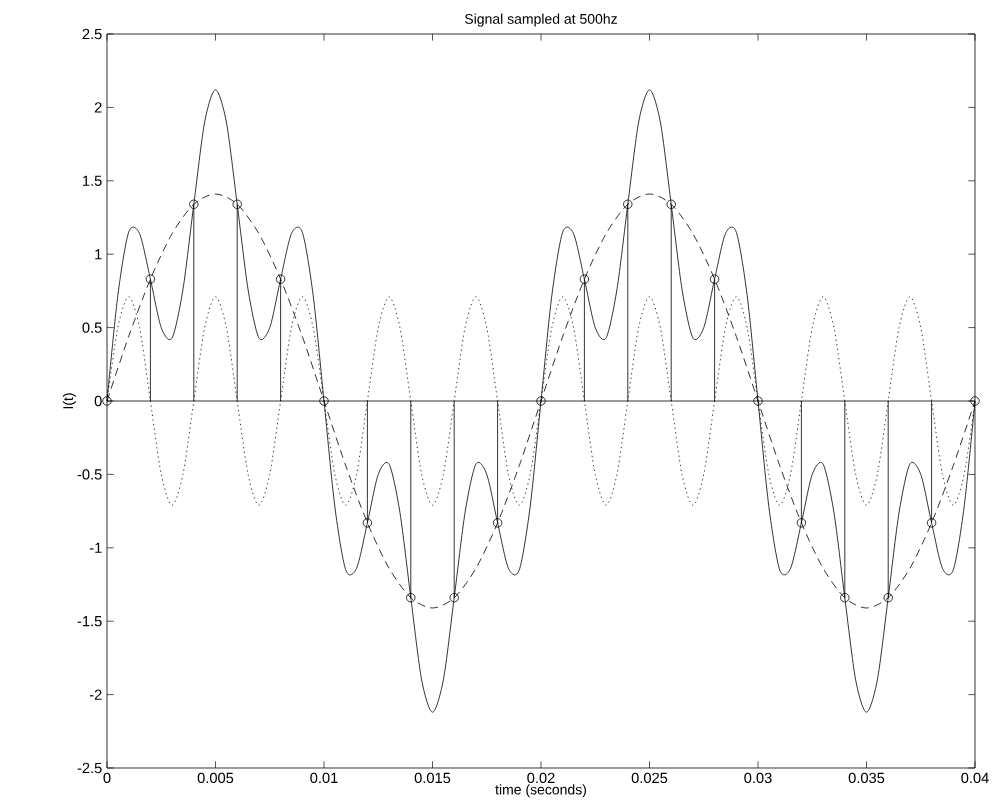  Describe the element at coordinates (69, 401) in the screenshot. I see `y-axis-title: I(t)` at that location.